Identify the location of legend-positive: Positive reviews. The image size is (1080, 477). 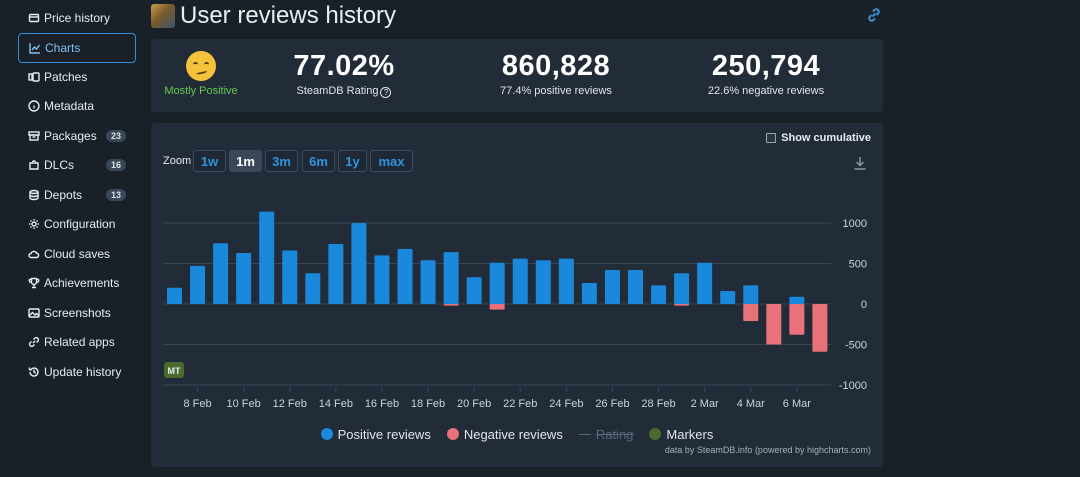
(375, 434).